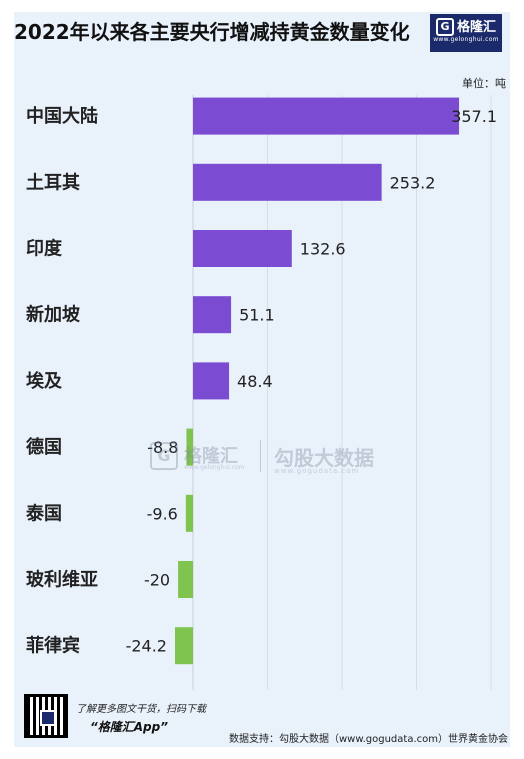 Image resolution: width=524 pixels, height=759 pixels. I want to click on qr-code-icon, so click(46, 716).